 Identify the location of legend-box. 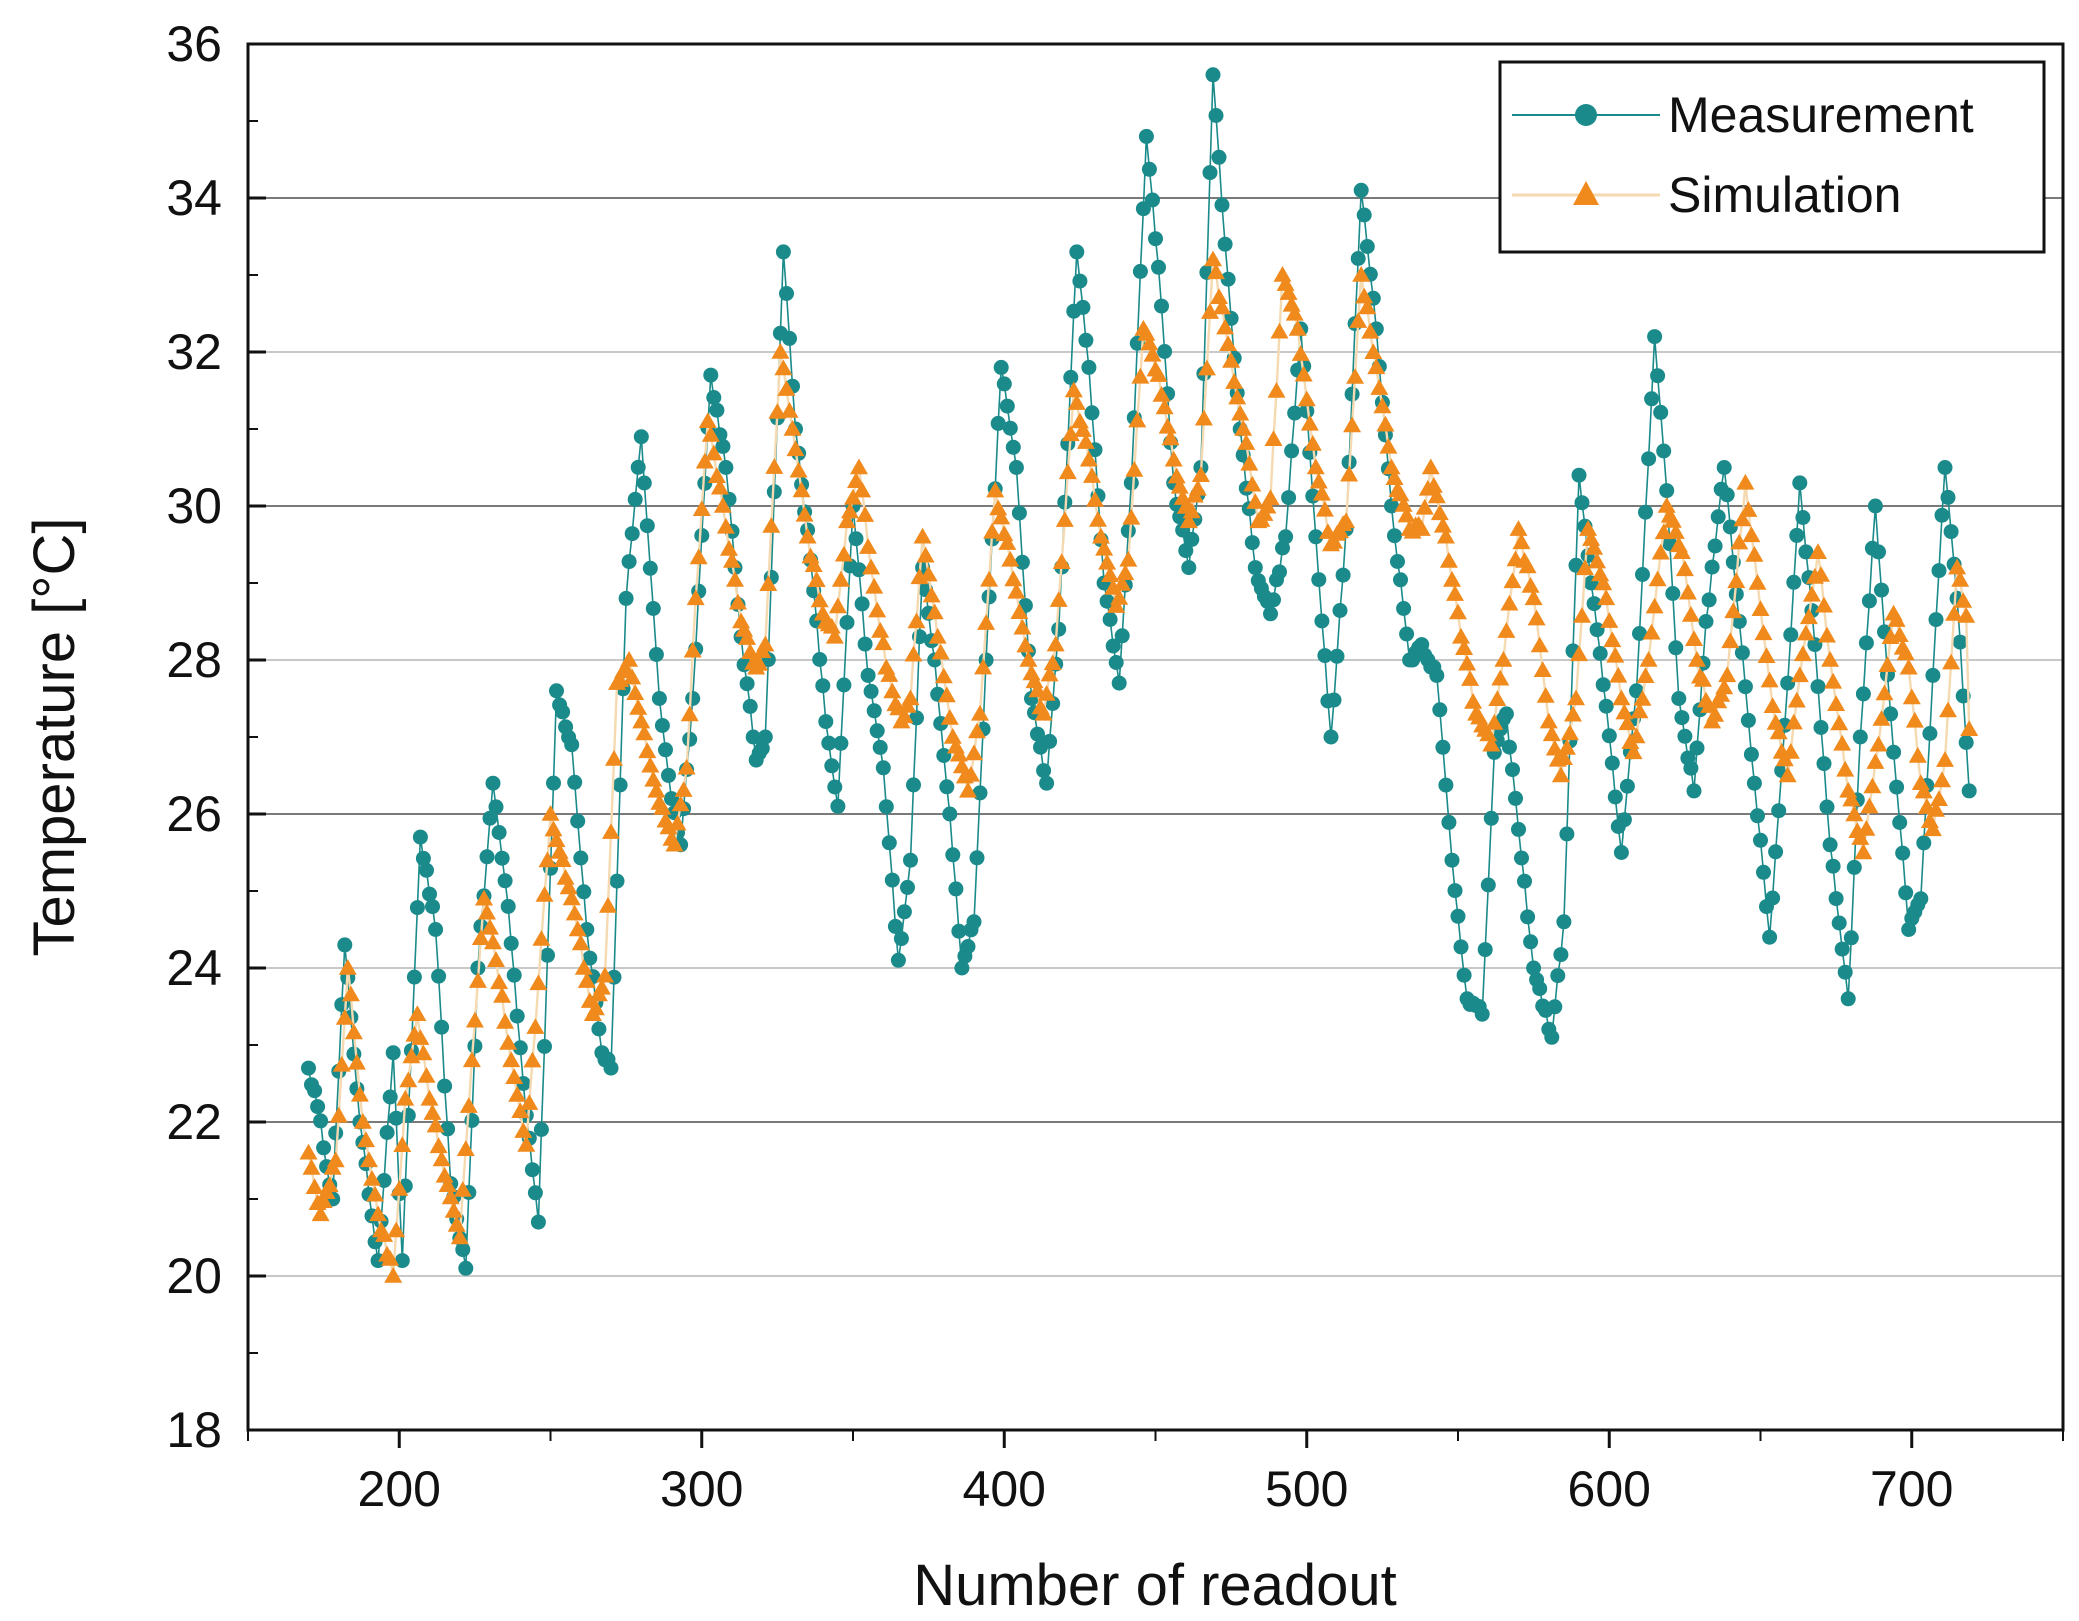
(1772, 157).